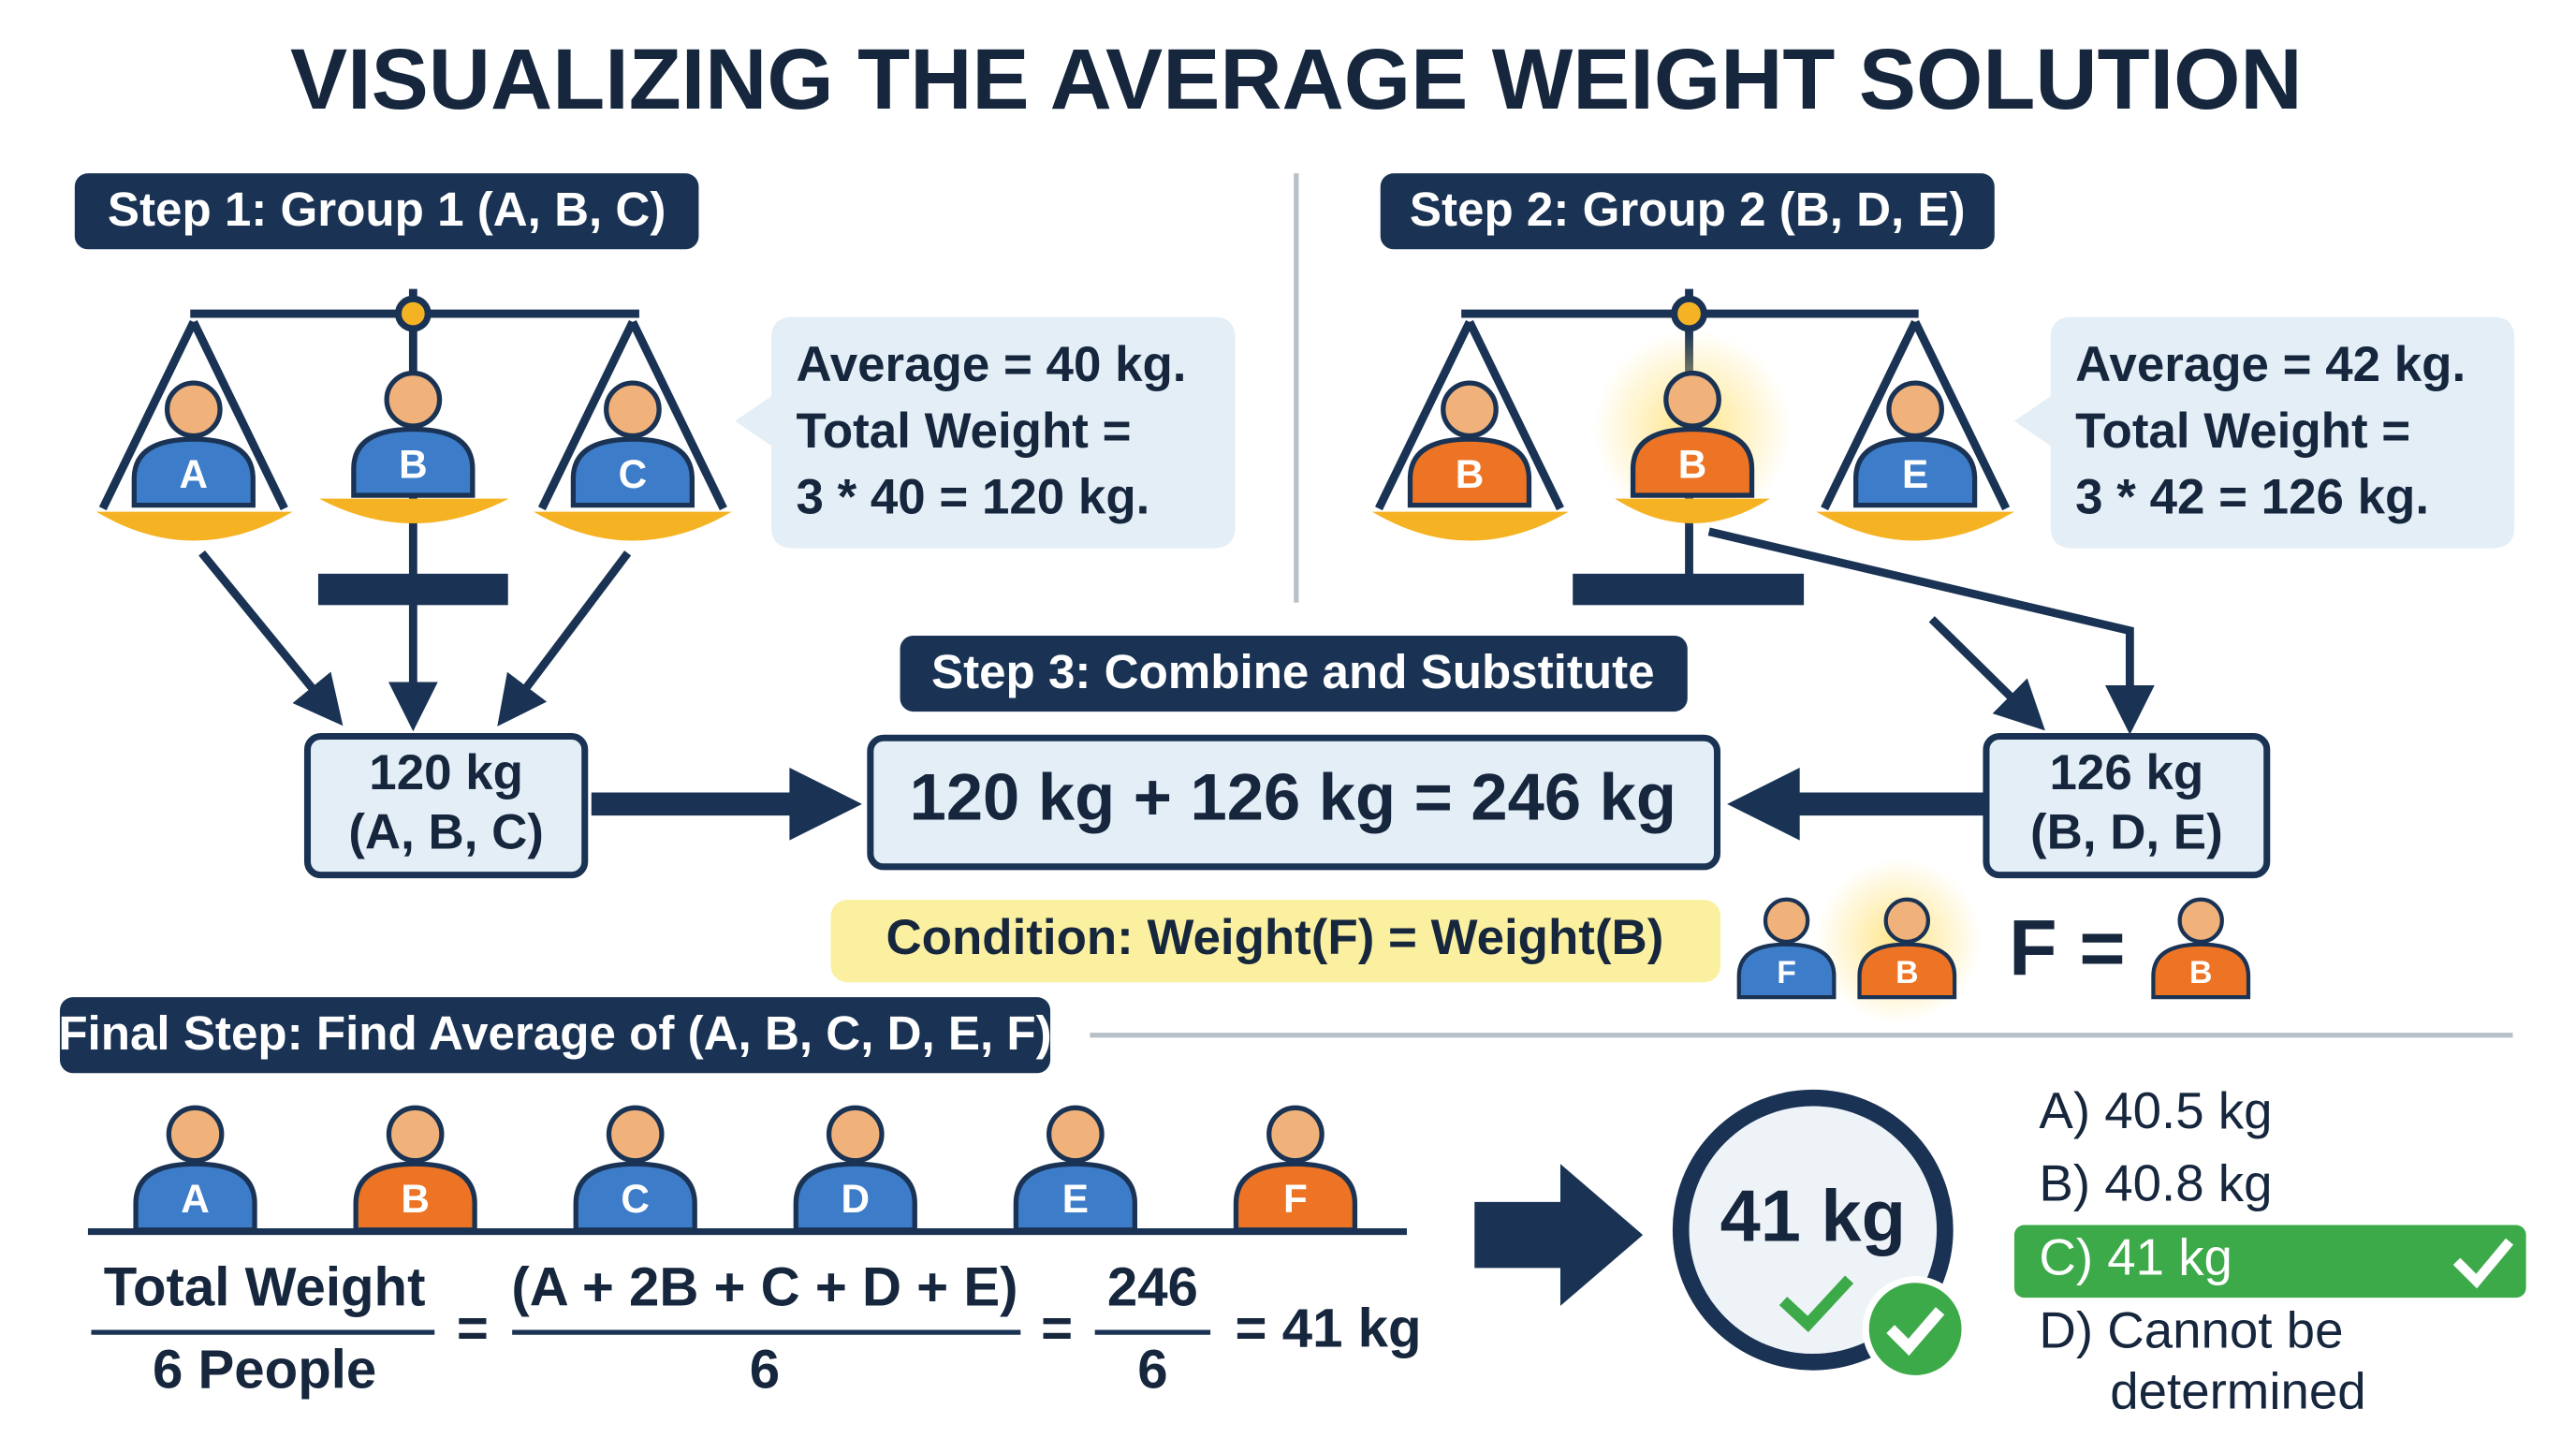  I want to click on option: C) 41 kg, so click(2135, 1257).